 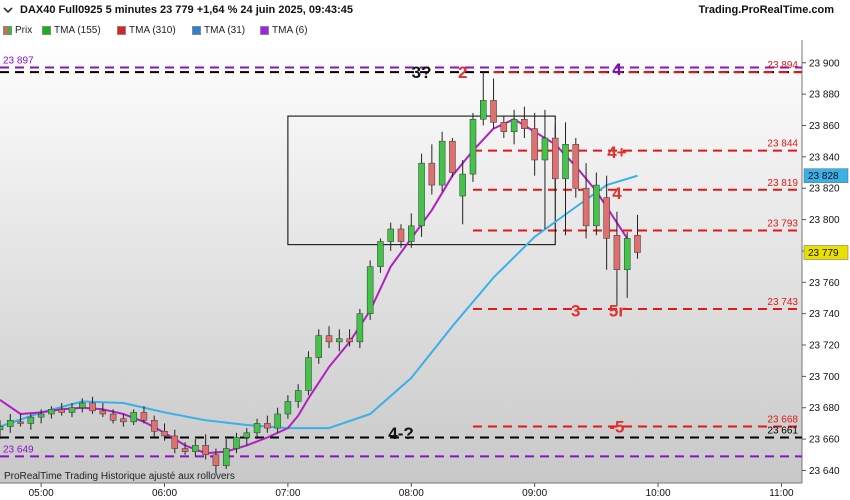 I want to click on y-tick-label: 23 740, so click(x=824, y=314).